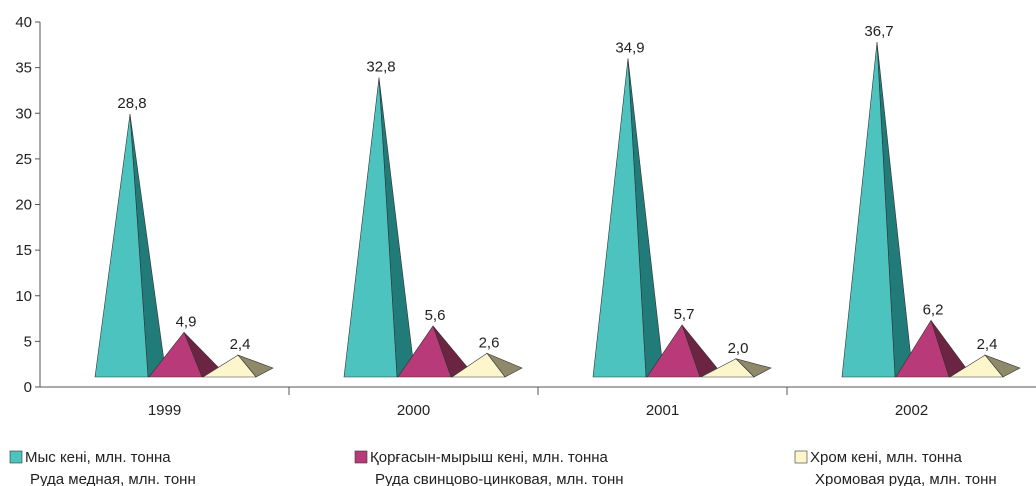 The image size is (1036, 486). Describe the element at coordinates (23, 68) in the screenshot. I see `y-tick-label: 35` at that location.